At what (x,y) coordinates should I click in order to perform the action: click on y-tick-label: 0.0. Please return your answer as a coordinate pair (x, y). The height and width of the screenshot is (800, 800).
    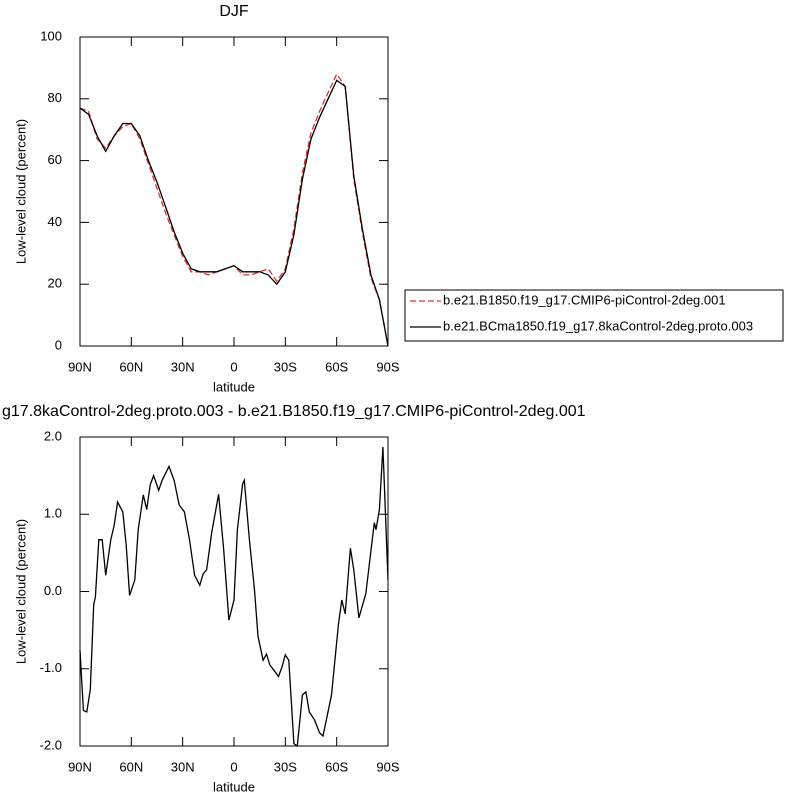
    Looking at the image, I should click on (53, 590).